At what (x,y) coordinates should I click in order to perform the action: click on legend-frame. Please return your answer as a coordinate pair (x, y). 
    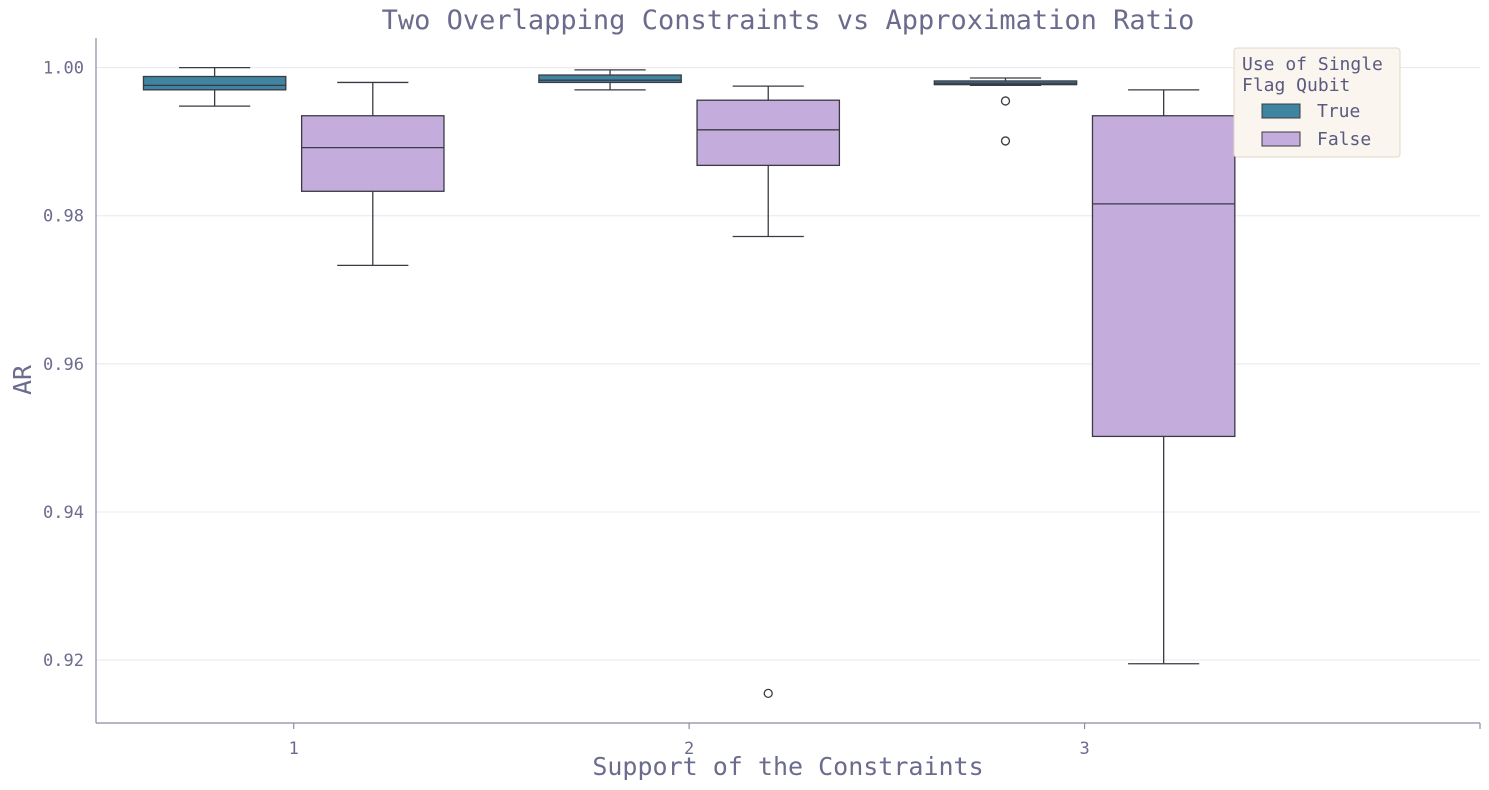
    Looking at the image, I should click on (1317, 102).